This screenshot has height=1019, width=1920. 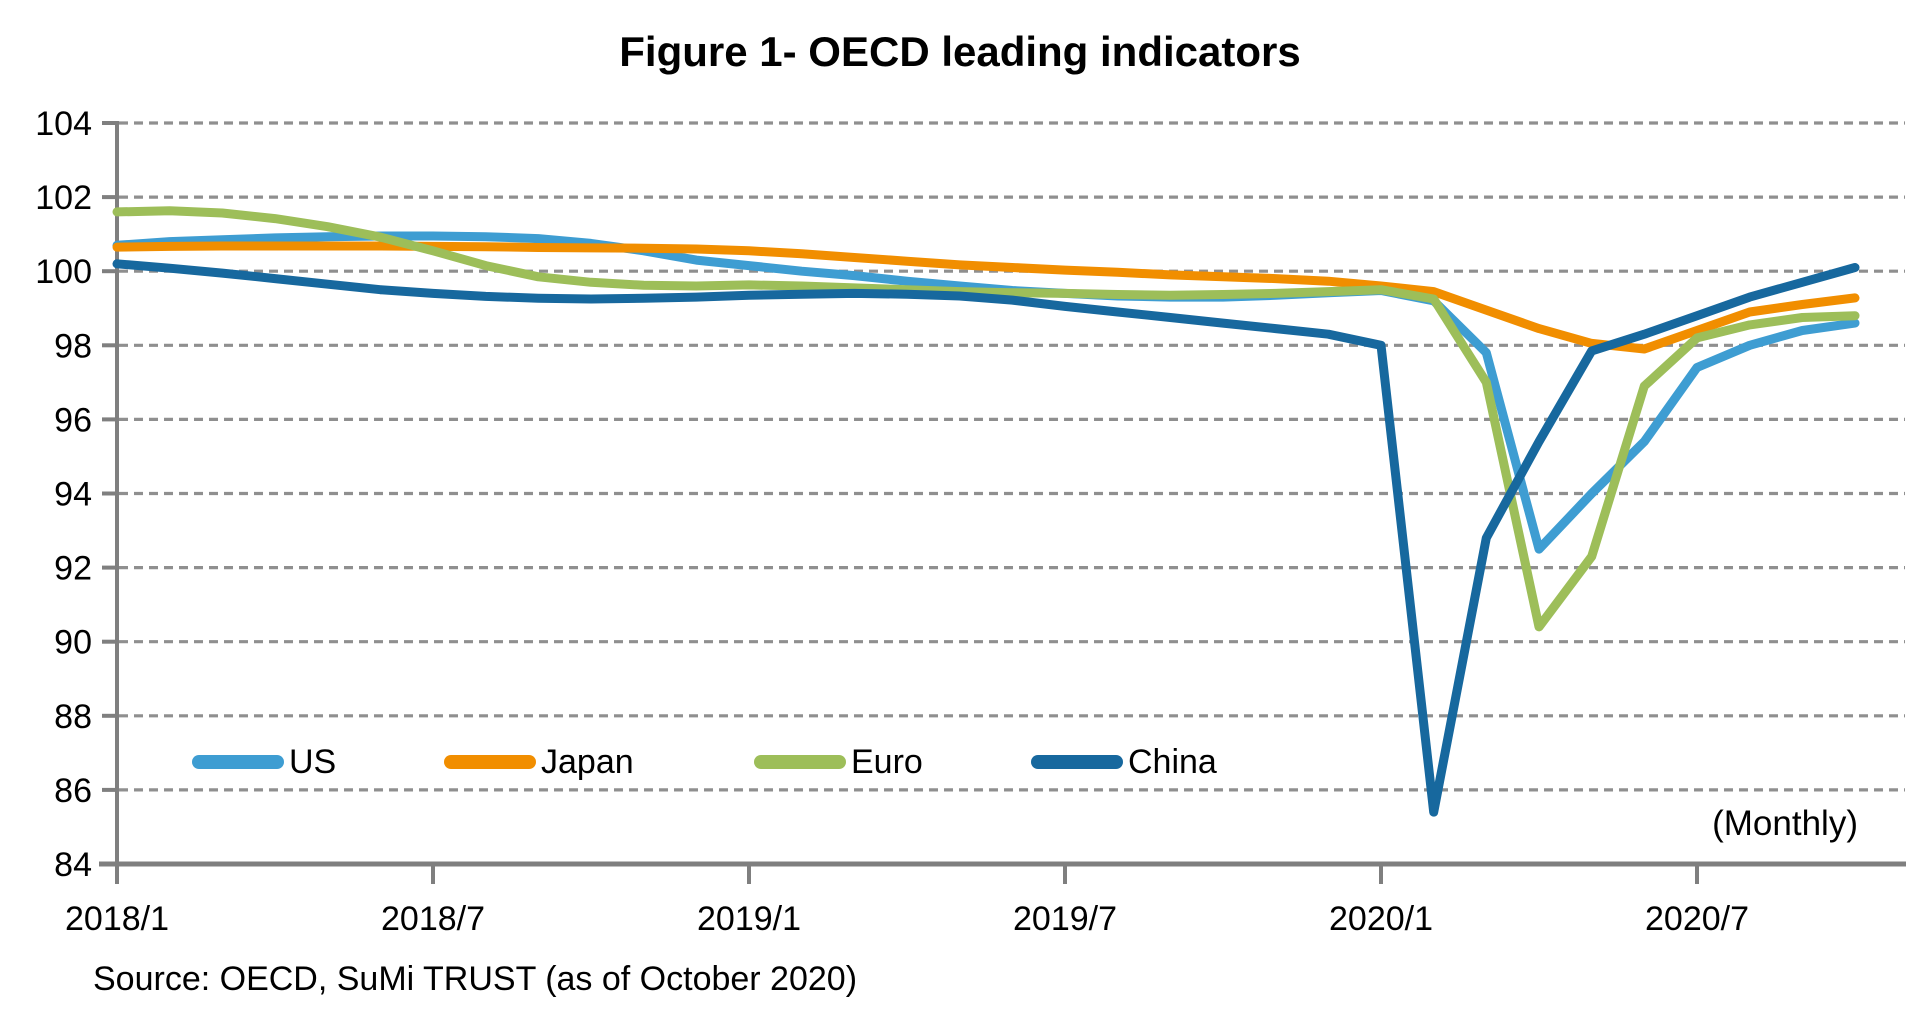 I want to click on x-tick-label: 2018/1, so click(x=117, y=919).